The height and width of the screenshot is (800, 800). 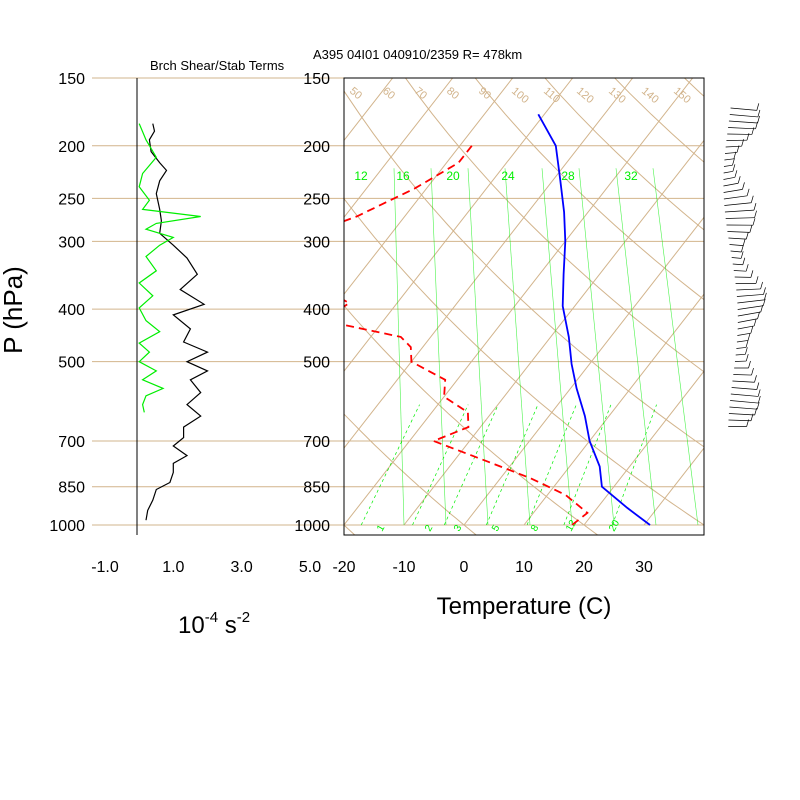 What do you see at coordinates (429, 528) in the screenshot?
I see `mixing-ratio-bottom-label: 2` at bounding box center [429, 528].